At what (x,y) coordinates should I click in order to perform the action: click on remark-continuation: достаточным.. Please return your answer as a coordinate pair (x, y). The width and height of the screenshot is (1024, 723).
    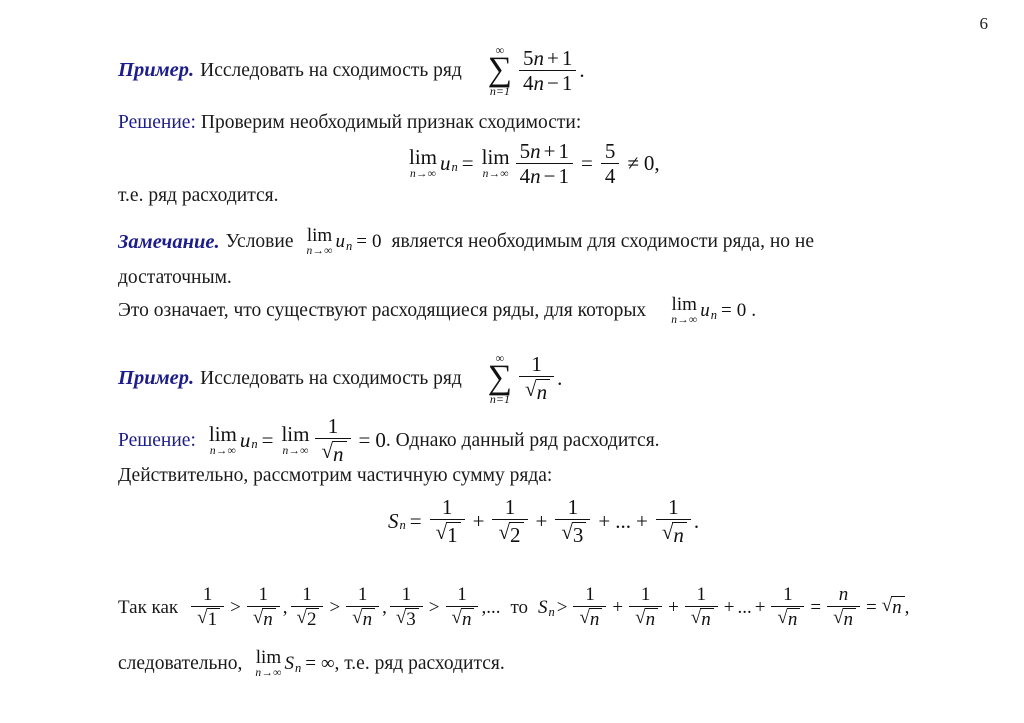
    Looking at the image, I should click on (175, 278).